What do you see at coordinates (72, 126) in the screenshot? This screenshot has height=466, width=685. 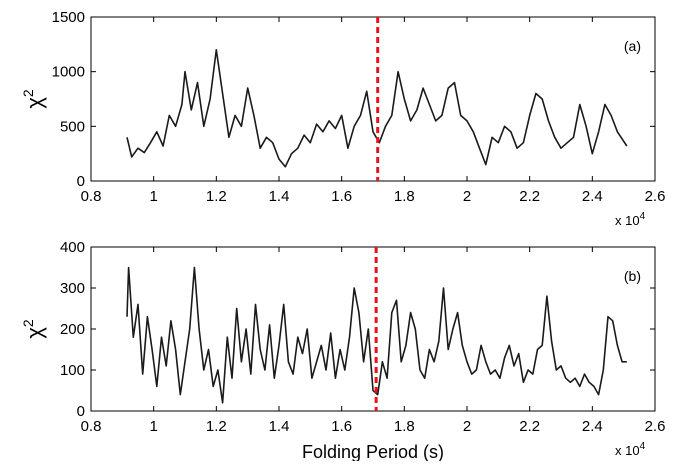 I see `y-tick-label: 500` at bounding box center [72, 126].